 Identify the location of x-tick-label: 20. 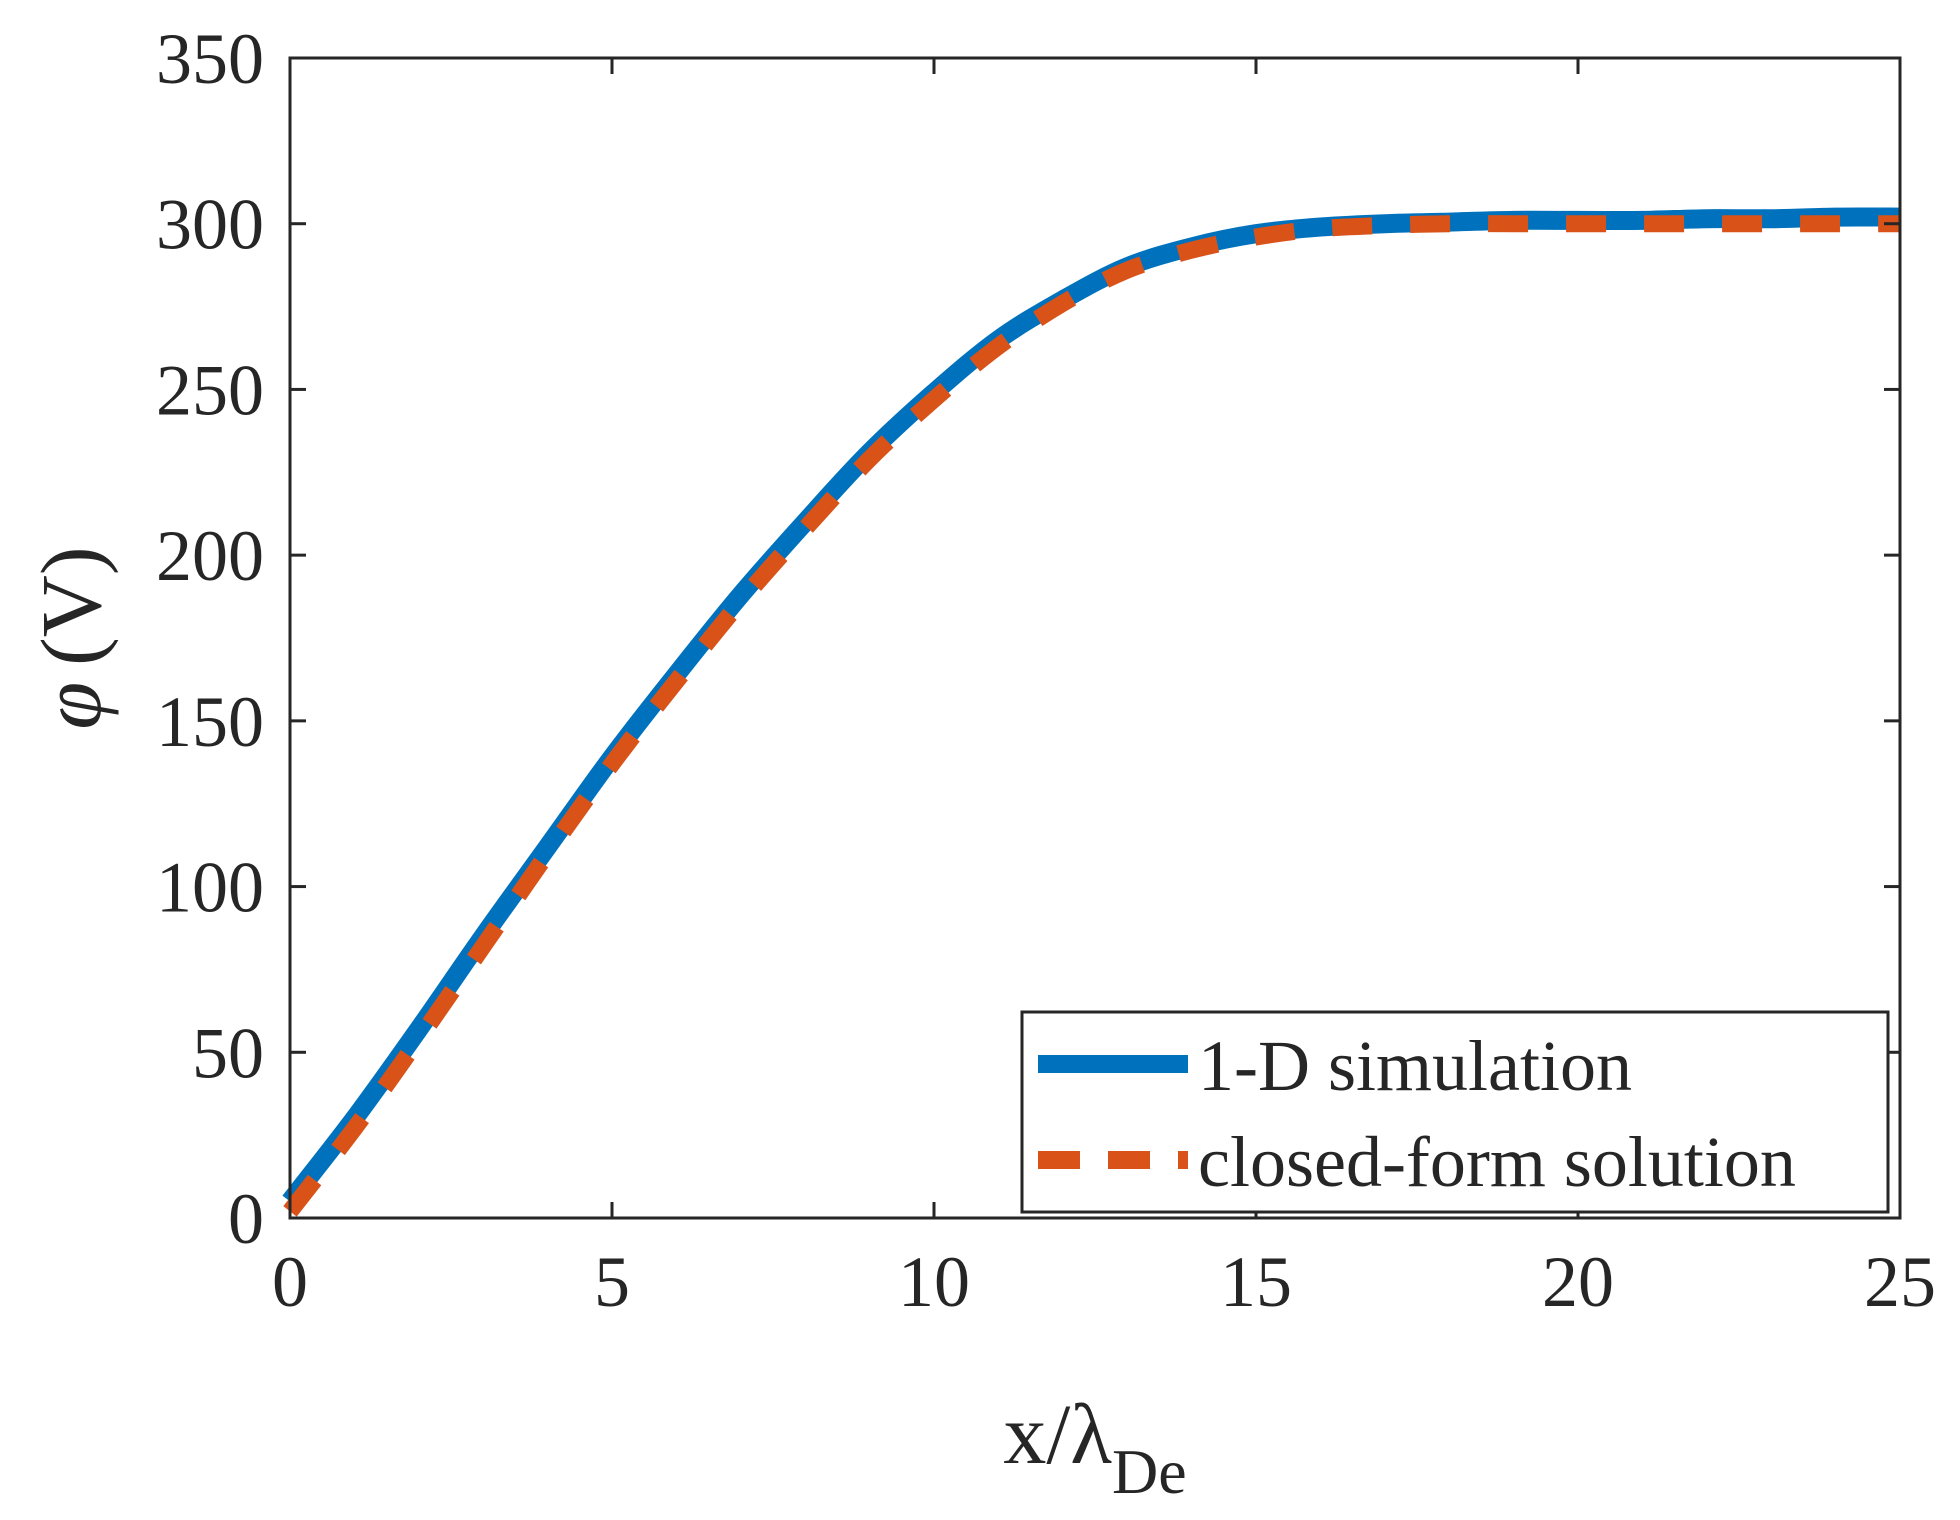
(1578, 1282).